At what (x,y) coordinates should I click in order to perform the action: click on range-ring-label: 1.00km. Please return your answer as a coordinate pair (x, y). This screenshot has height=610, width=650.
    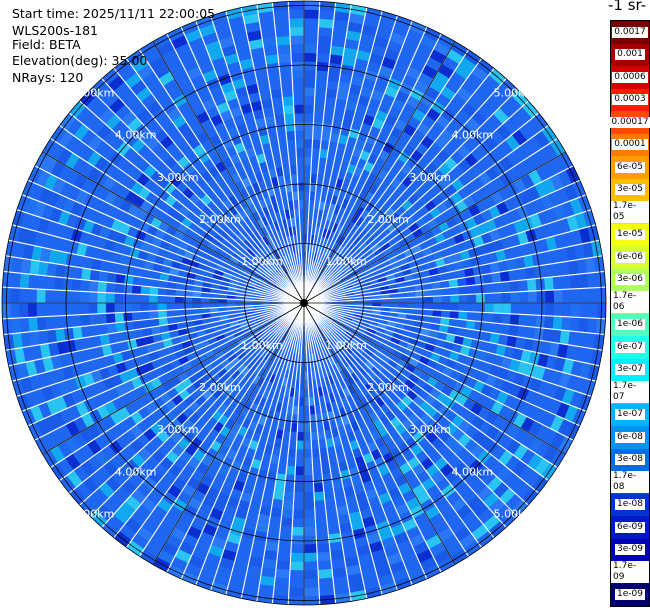
    Looking at the image, I should click on (346, 345).